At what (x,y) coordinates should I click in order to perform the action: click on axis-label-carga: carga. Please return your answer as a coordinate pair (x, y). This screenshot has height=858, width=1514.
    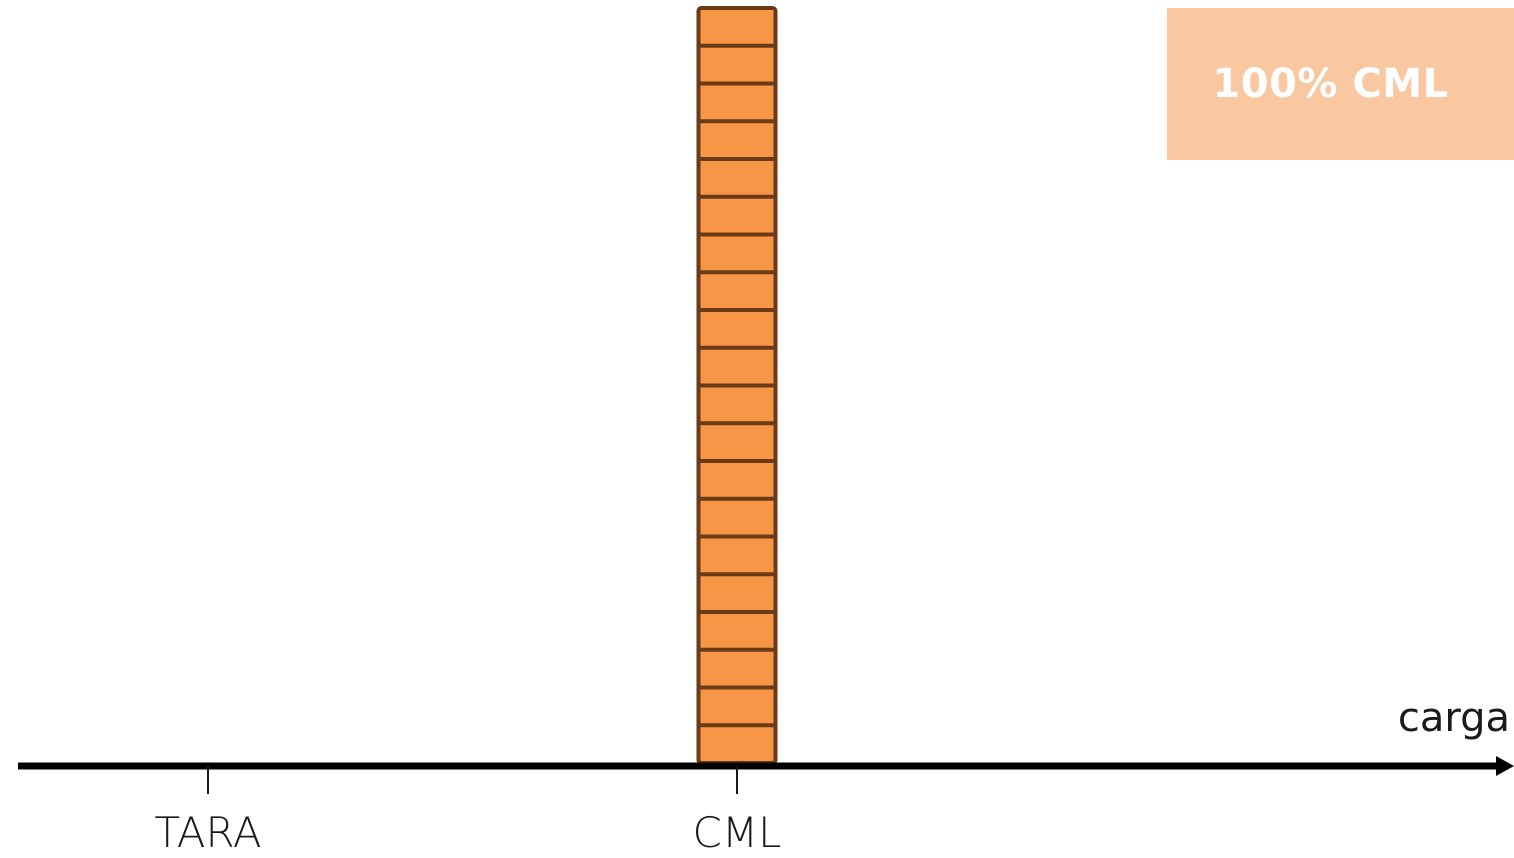
    Looking at the image, I should click on (1453, 718).